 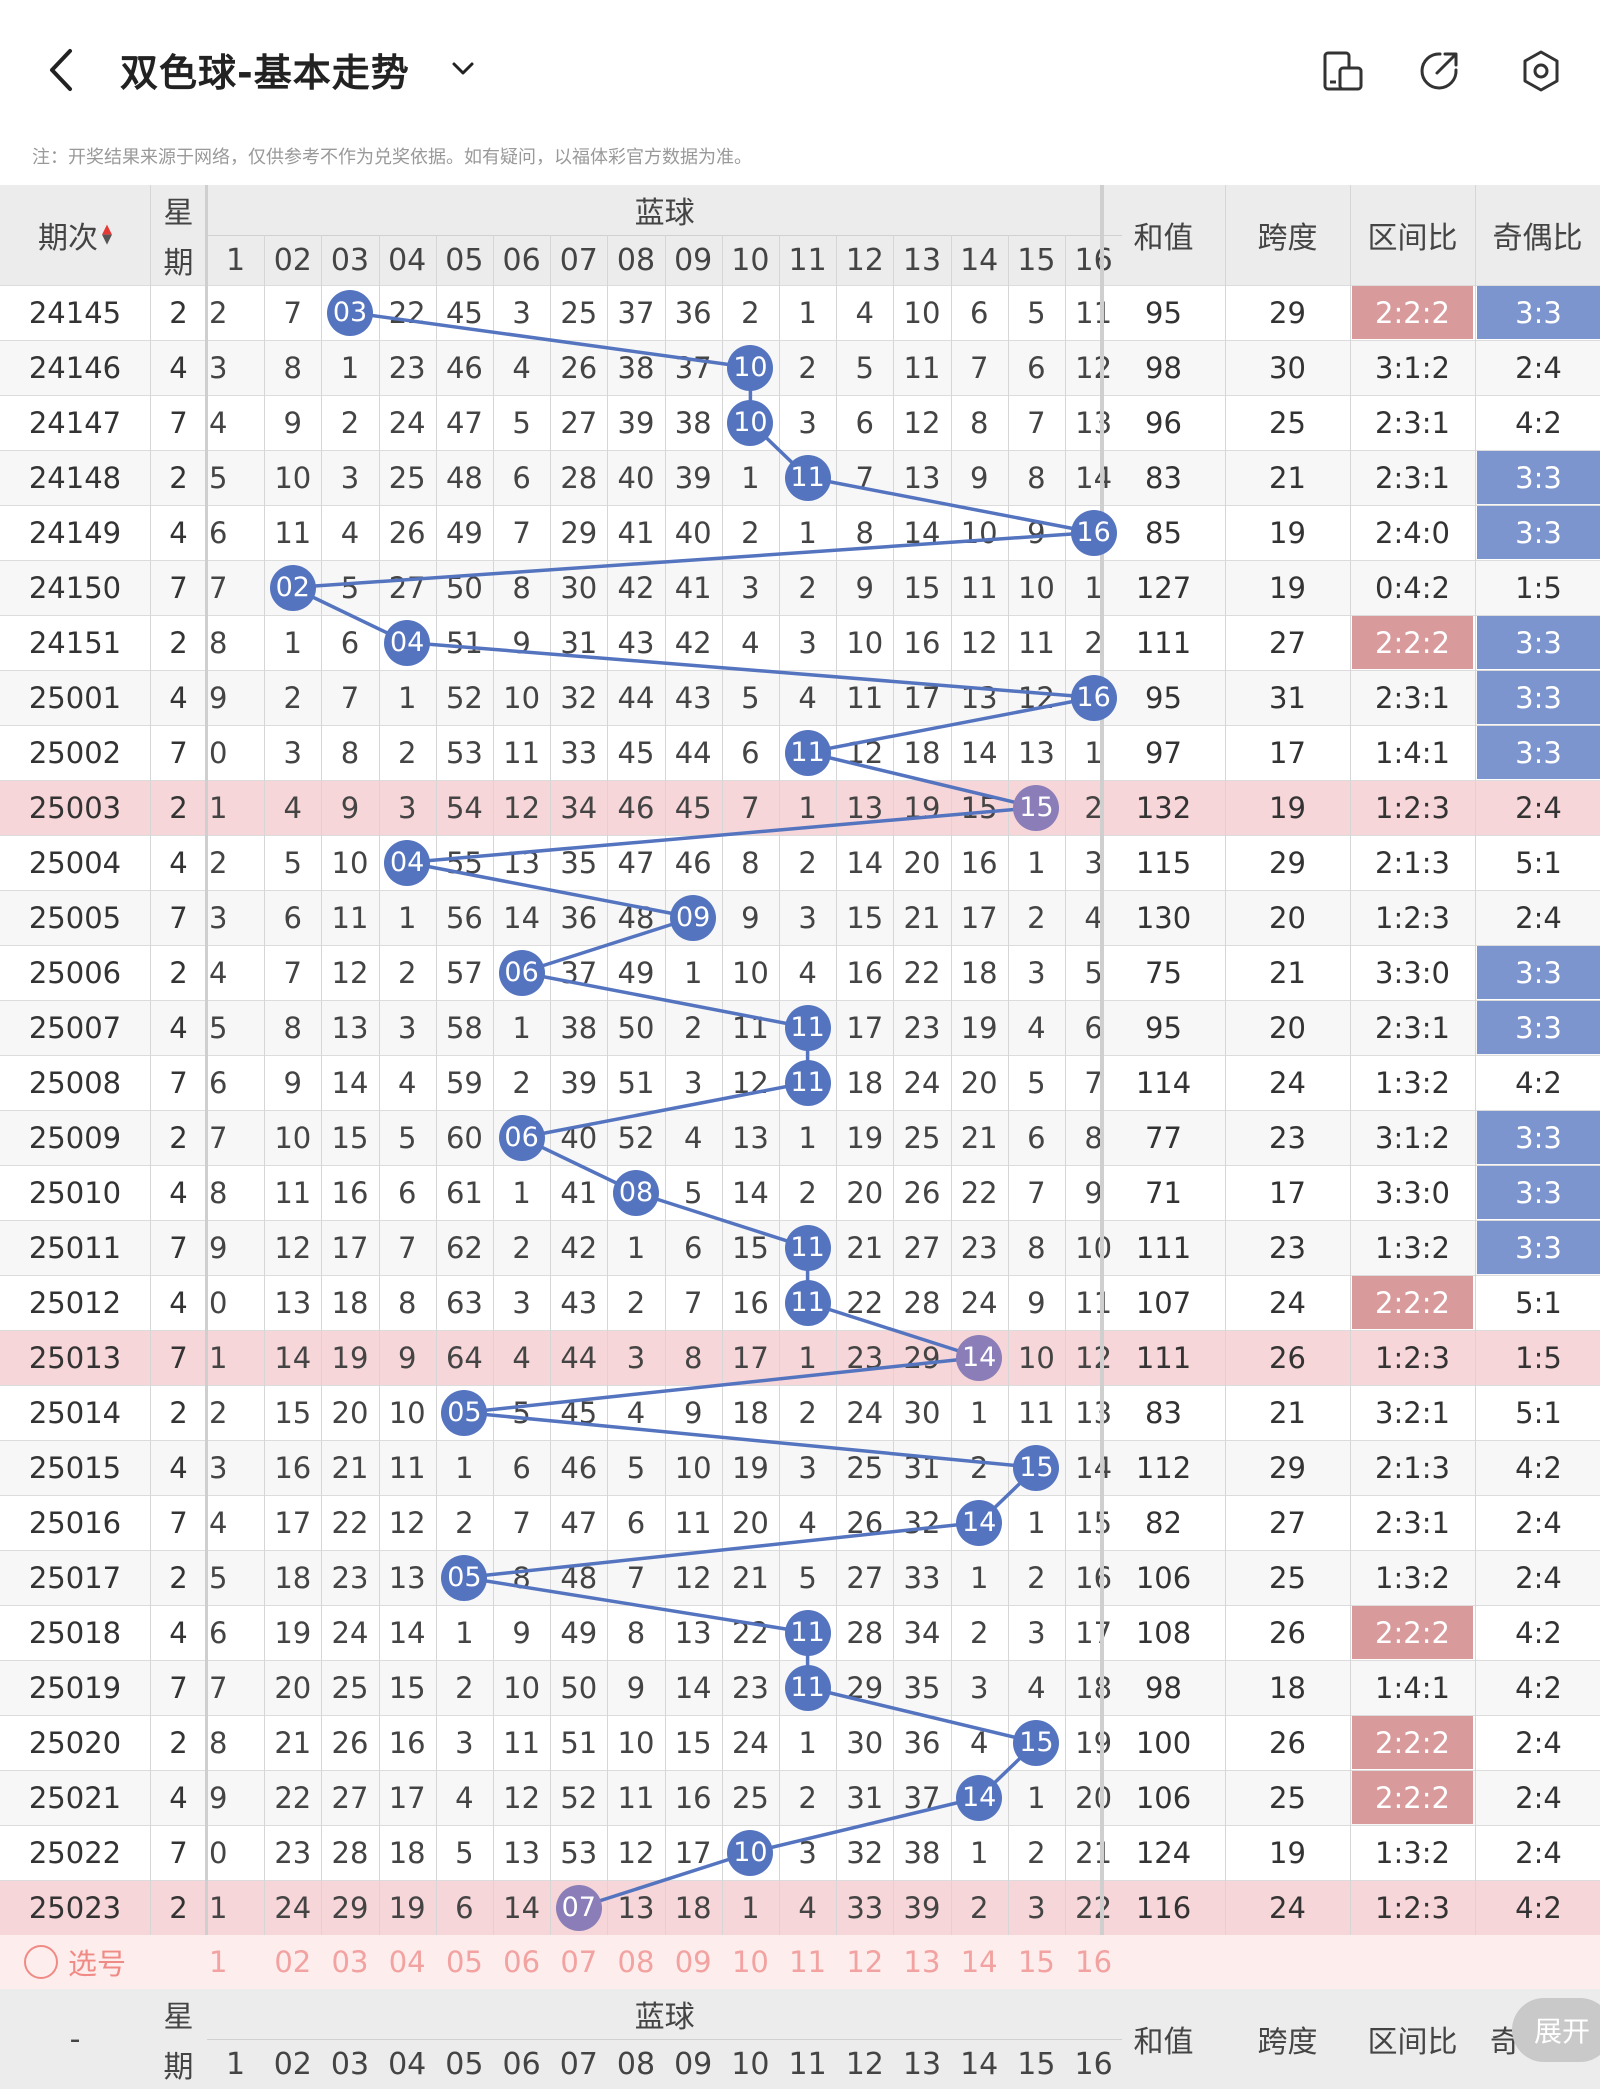 What do you see at coordinates (1094, 1412) in the screenshot?
I see `miss-count-cell: 13` at bounding box center [1094, 1412].